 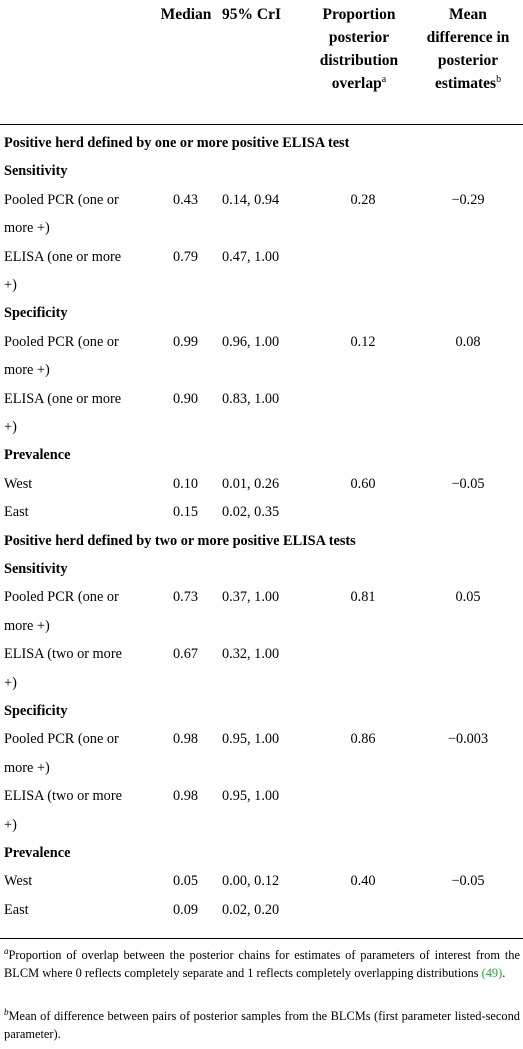 I want to click on cri-cell: 0.02, 0.35, so click(x=250, y=512).